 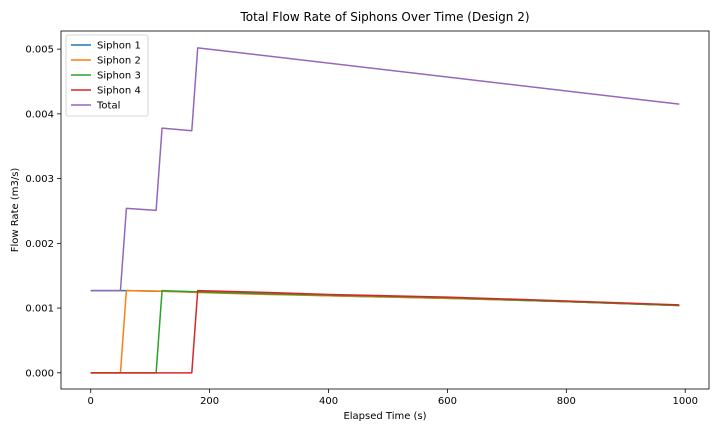 I want to click on legend-box, so click(x=107, y=75).